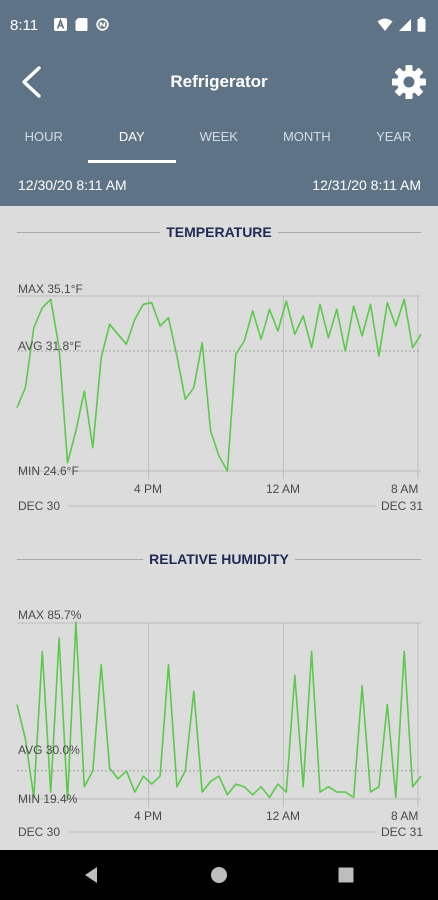  What do you see at coordinates (148, 816) in the screenshot?
I see `humidity-x-tick-4pm: 4 PM` at bounding box center [148, 816].